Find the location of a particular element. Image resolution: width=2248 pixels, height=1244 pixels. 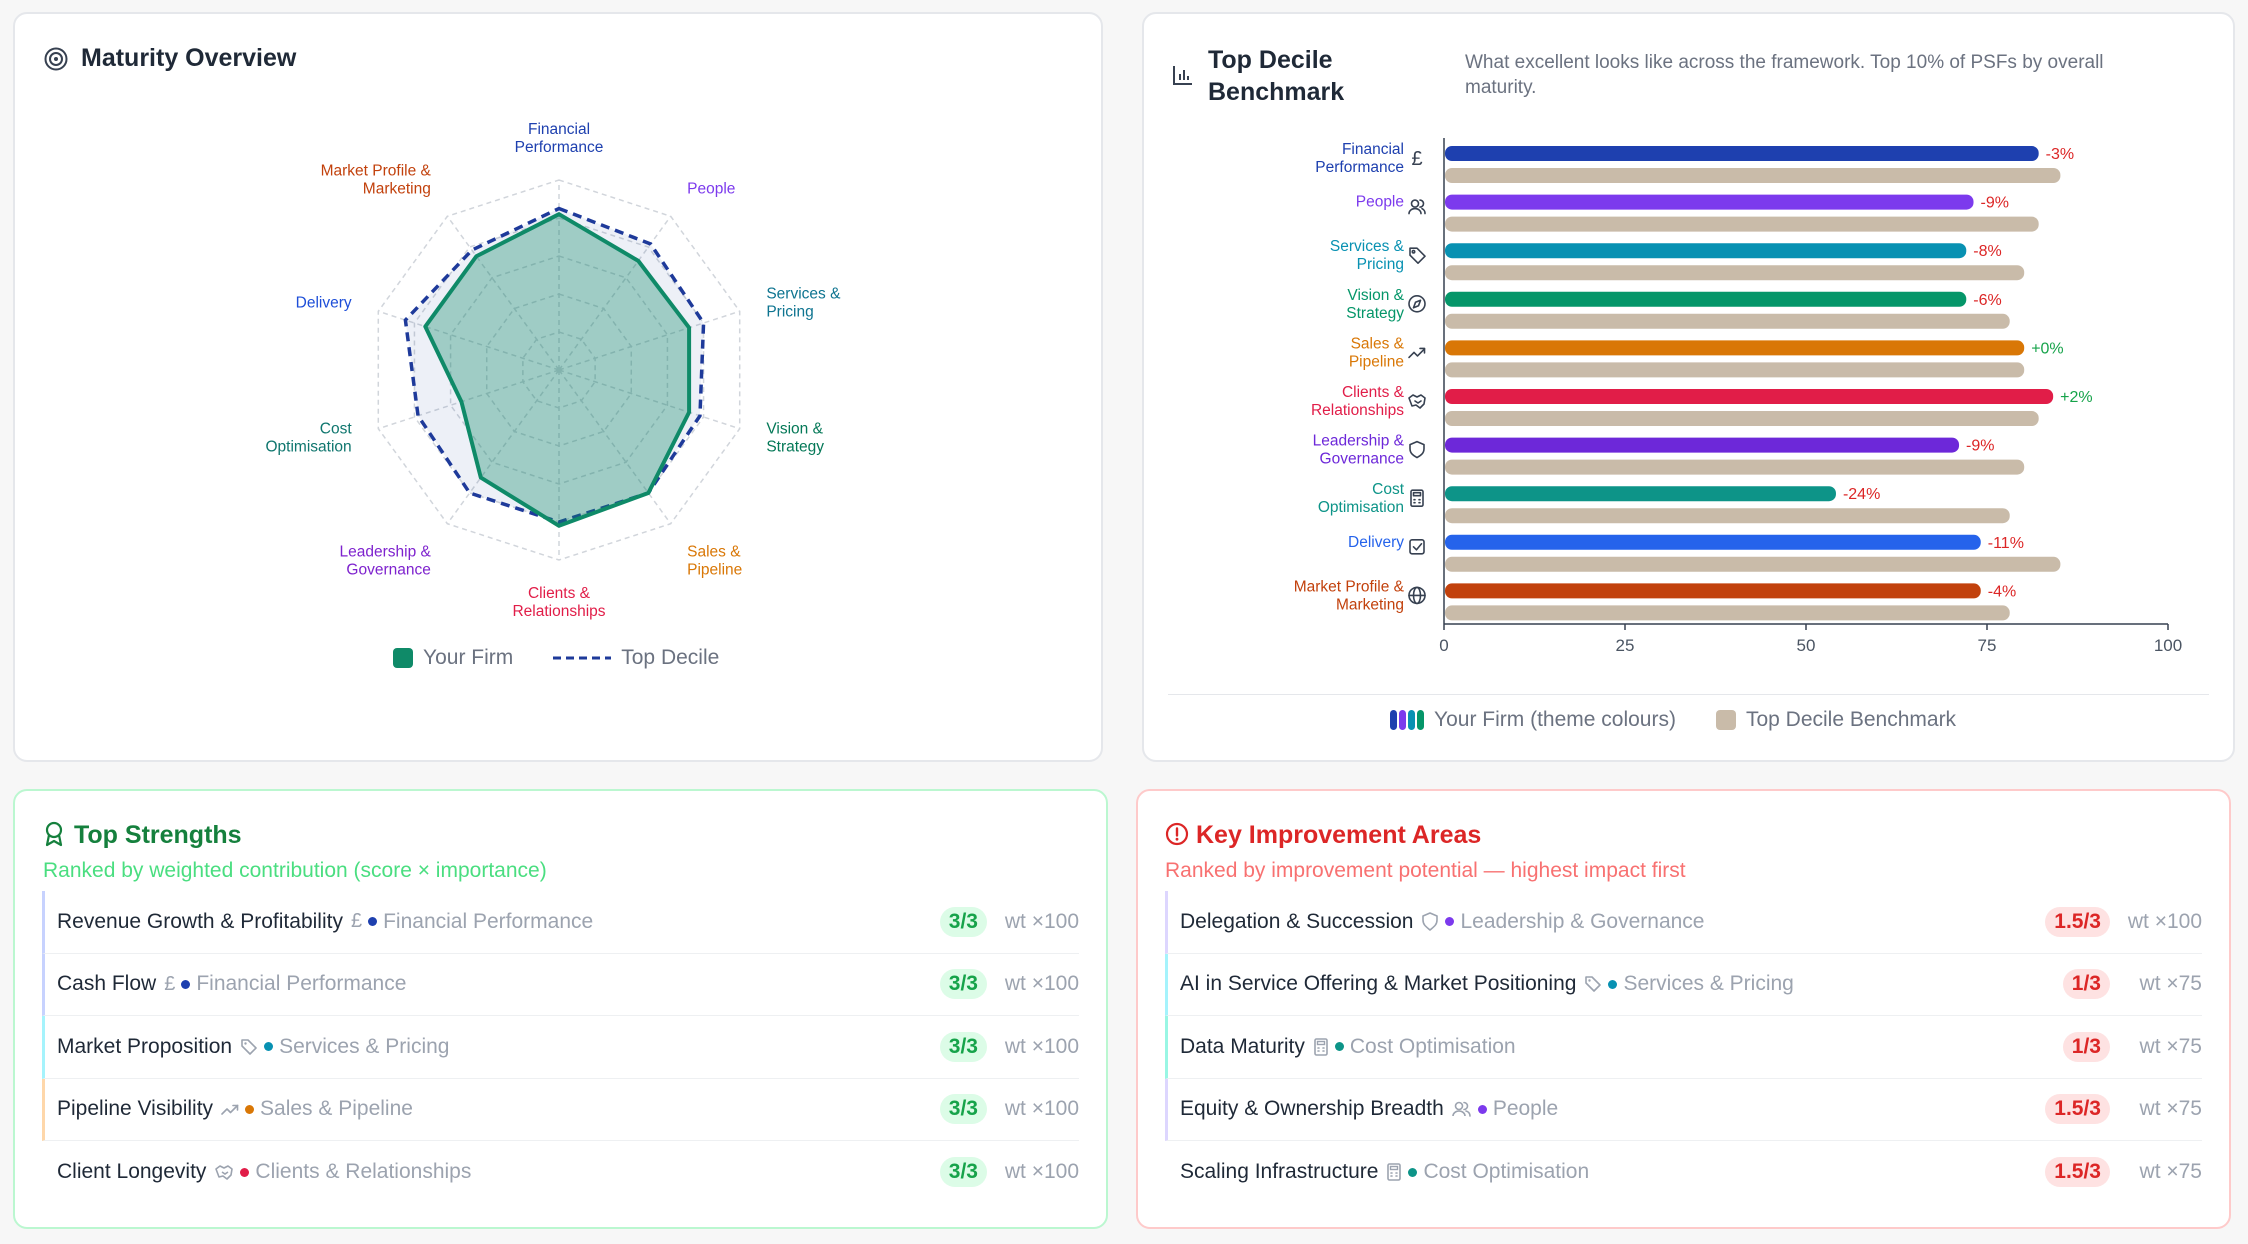

legend-your-firm-theme-label: Your Firm (theme colours) is located at coordinates (1555, 719).